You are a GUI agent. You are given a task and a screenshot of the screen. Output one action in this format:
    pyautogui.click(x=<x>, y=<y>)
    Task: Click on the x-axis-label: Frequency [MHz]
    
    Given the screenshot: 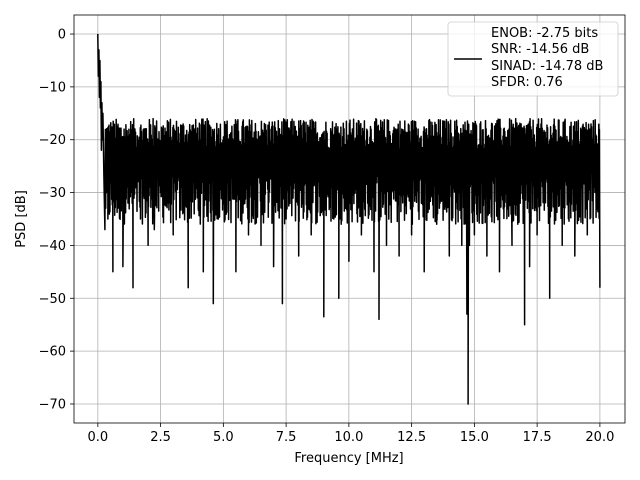 What is the action you would take?
    pyautogui.click(x=348, y=458)
    